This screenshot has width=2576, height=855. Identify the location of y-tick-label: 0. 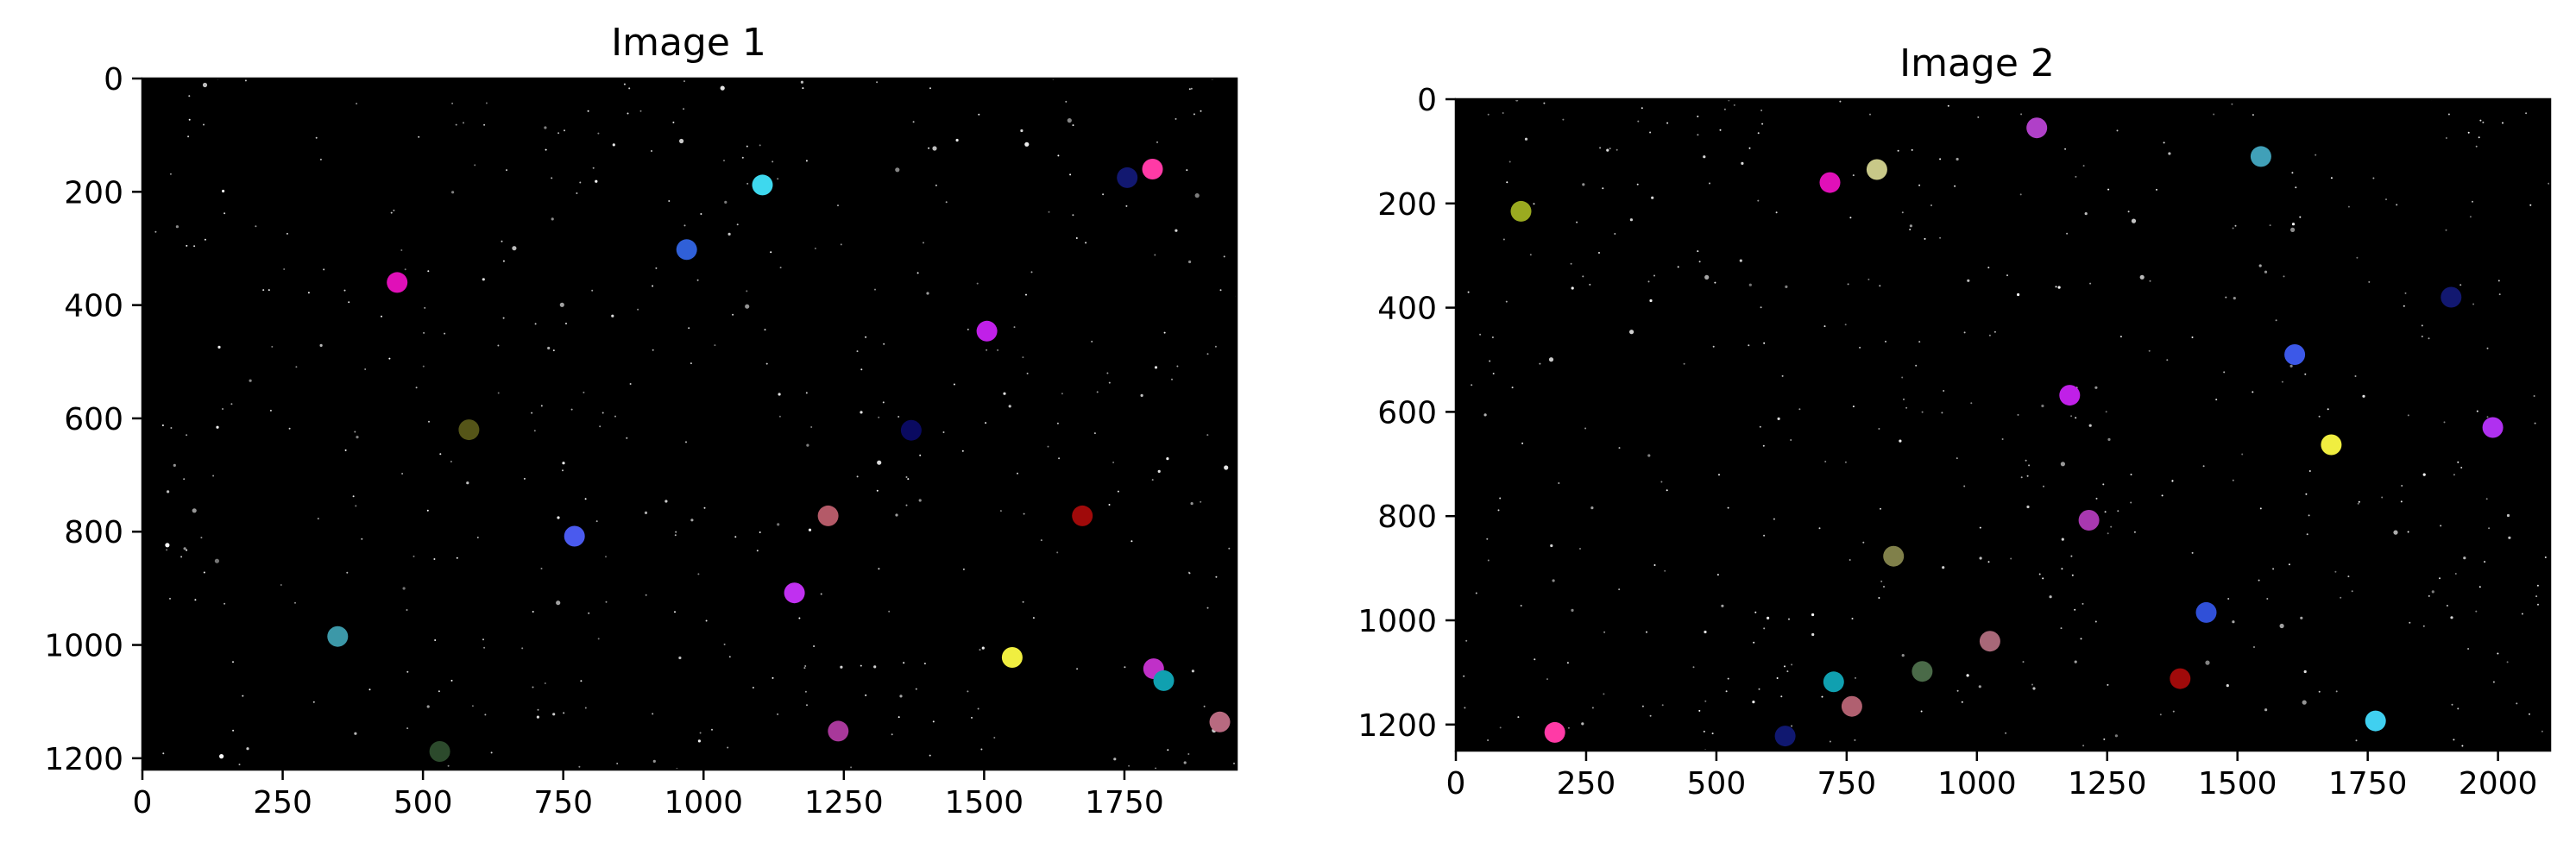
(113, 79).